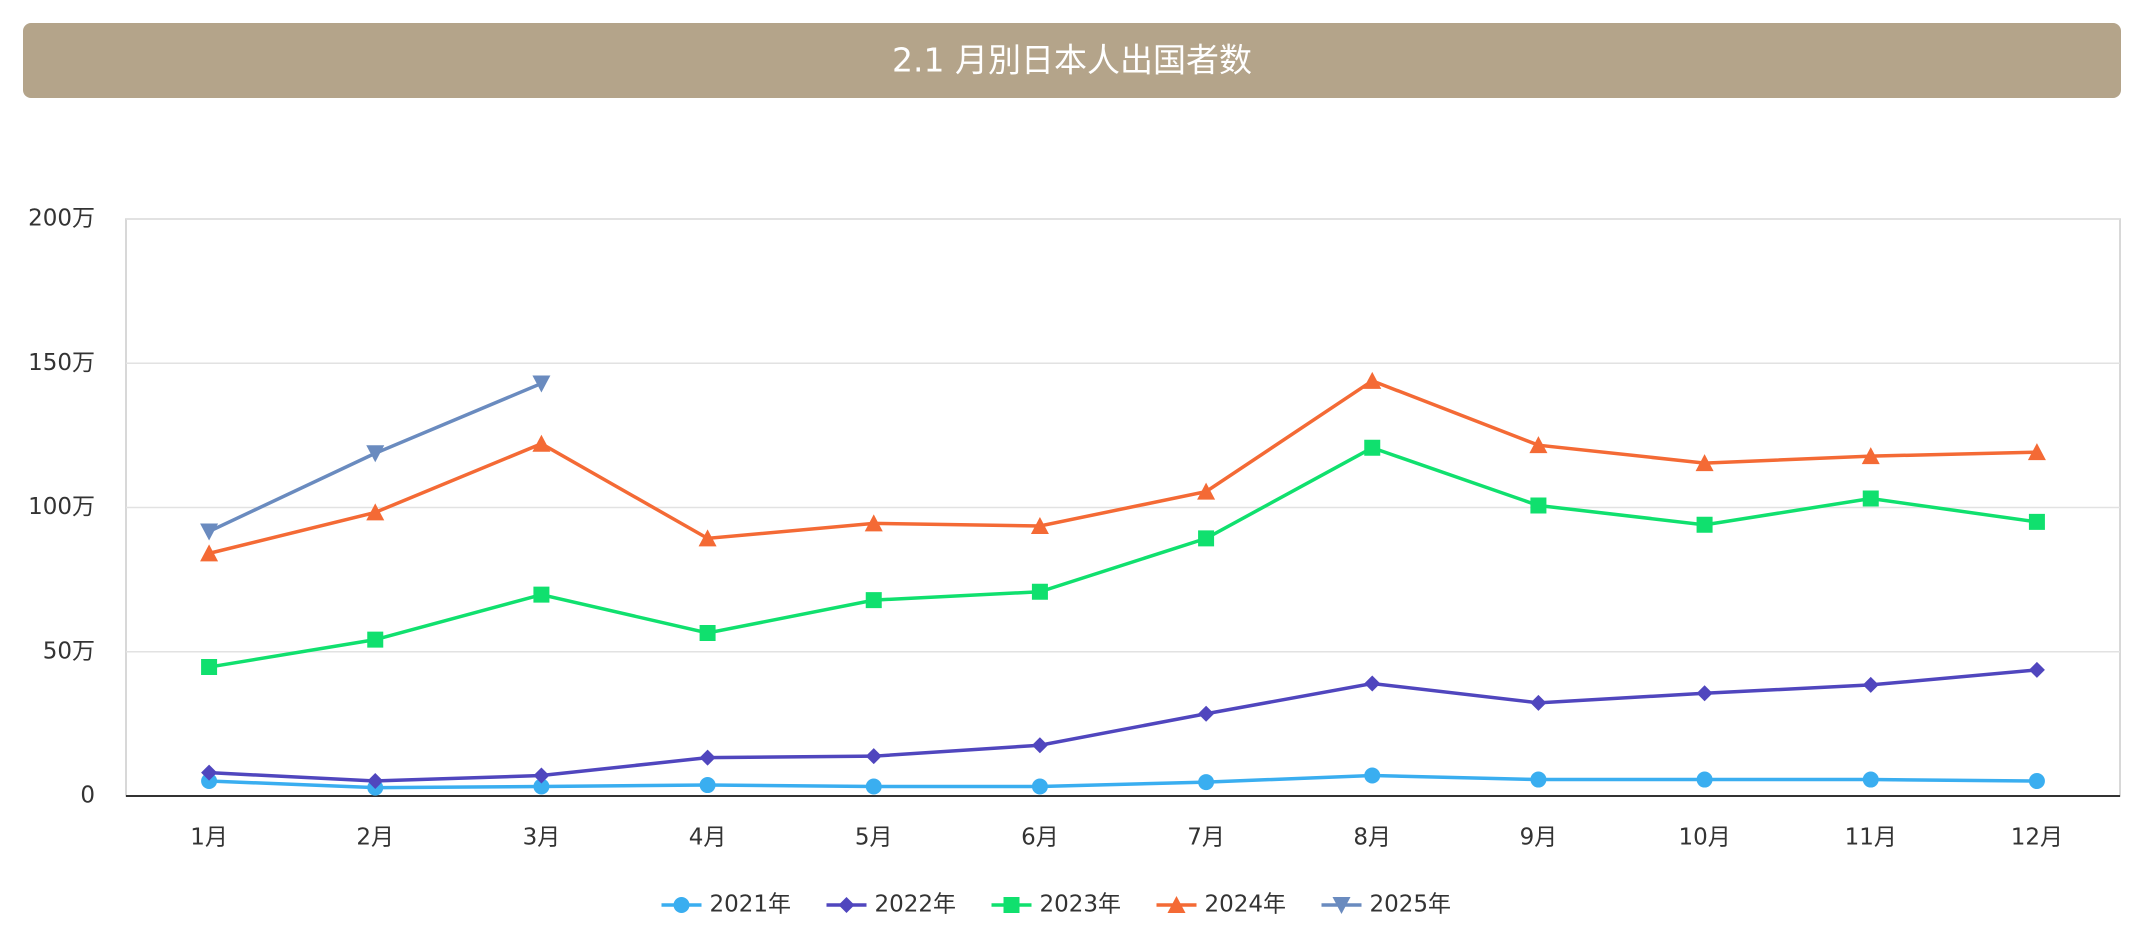 This screenshot has width=2148, height=952. What do you see at coordinates (209, 838) in the screenshot?
I see `x-tick-label: 1月` at bounding box center [209, 838].